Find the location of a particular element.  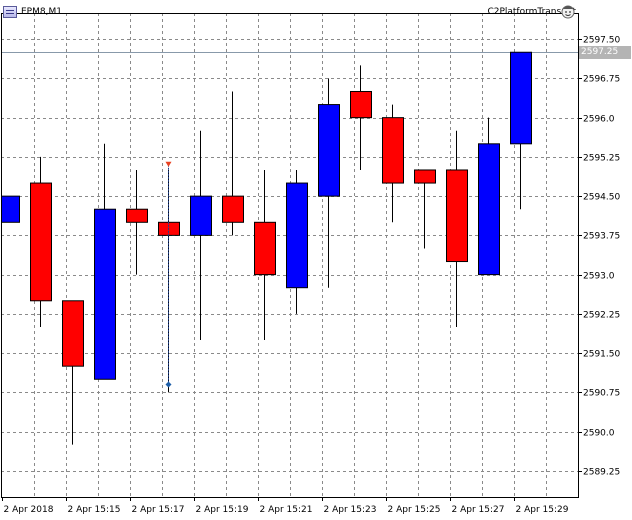

y-tick-label: 2592.25 is located at coordinates (601, 316).